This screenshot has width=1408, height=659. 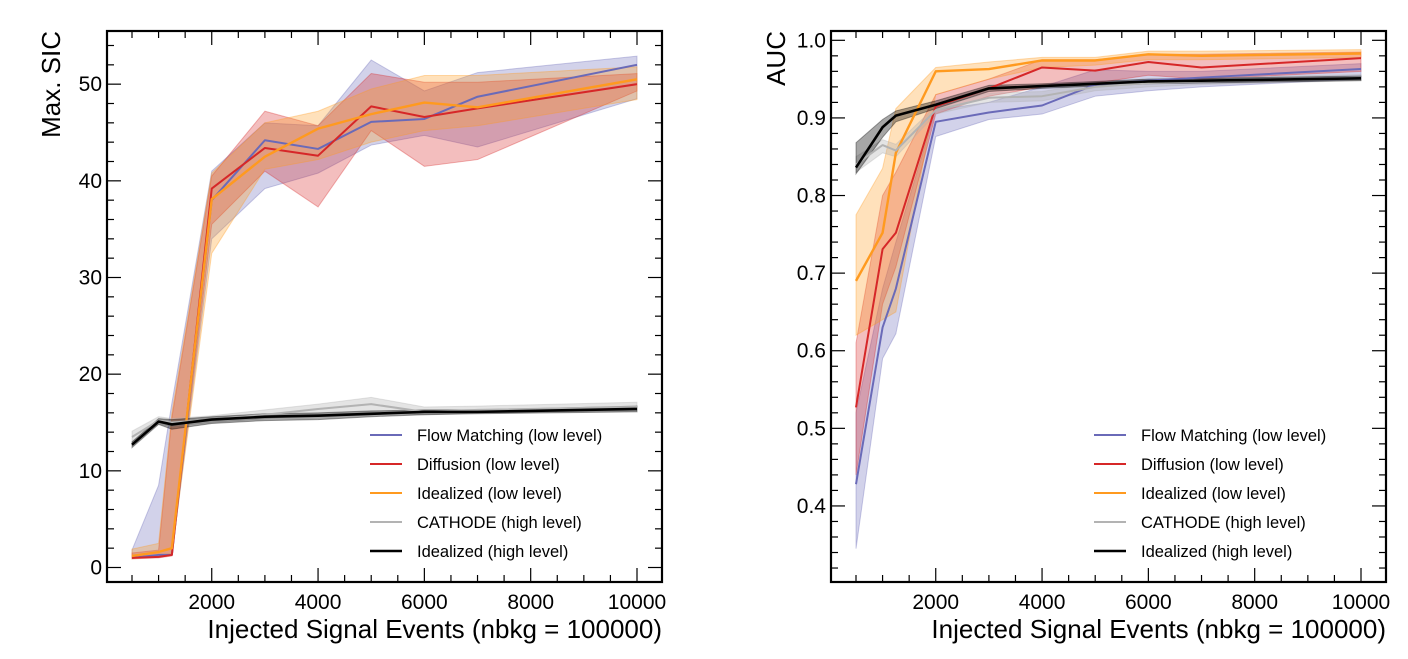 What do you see at coordinates (51, 84) in the screenshot?
I see `y-axis-label: Max. SIC` at bounding box center [51, 84].